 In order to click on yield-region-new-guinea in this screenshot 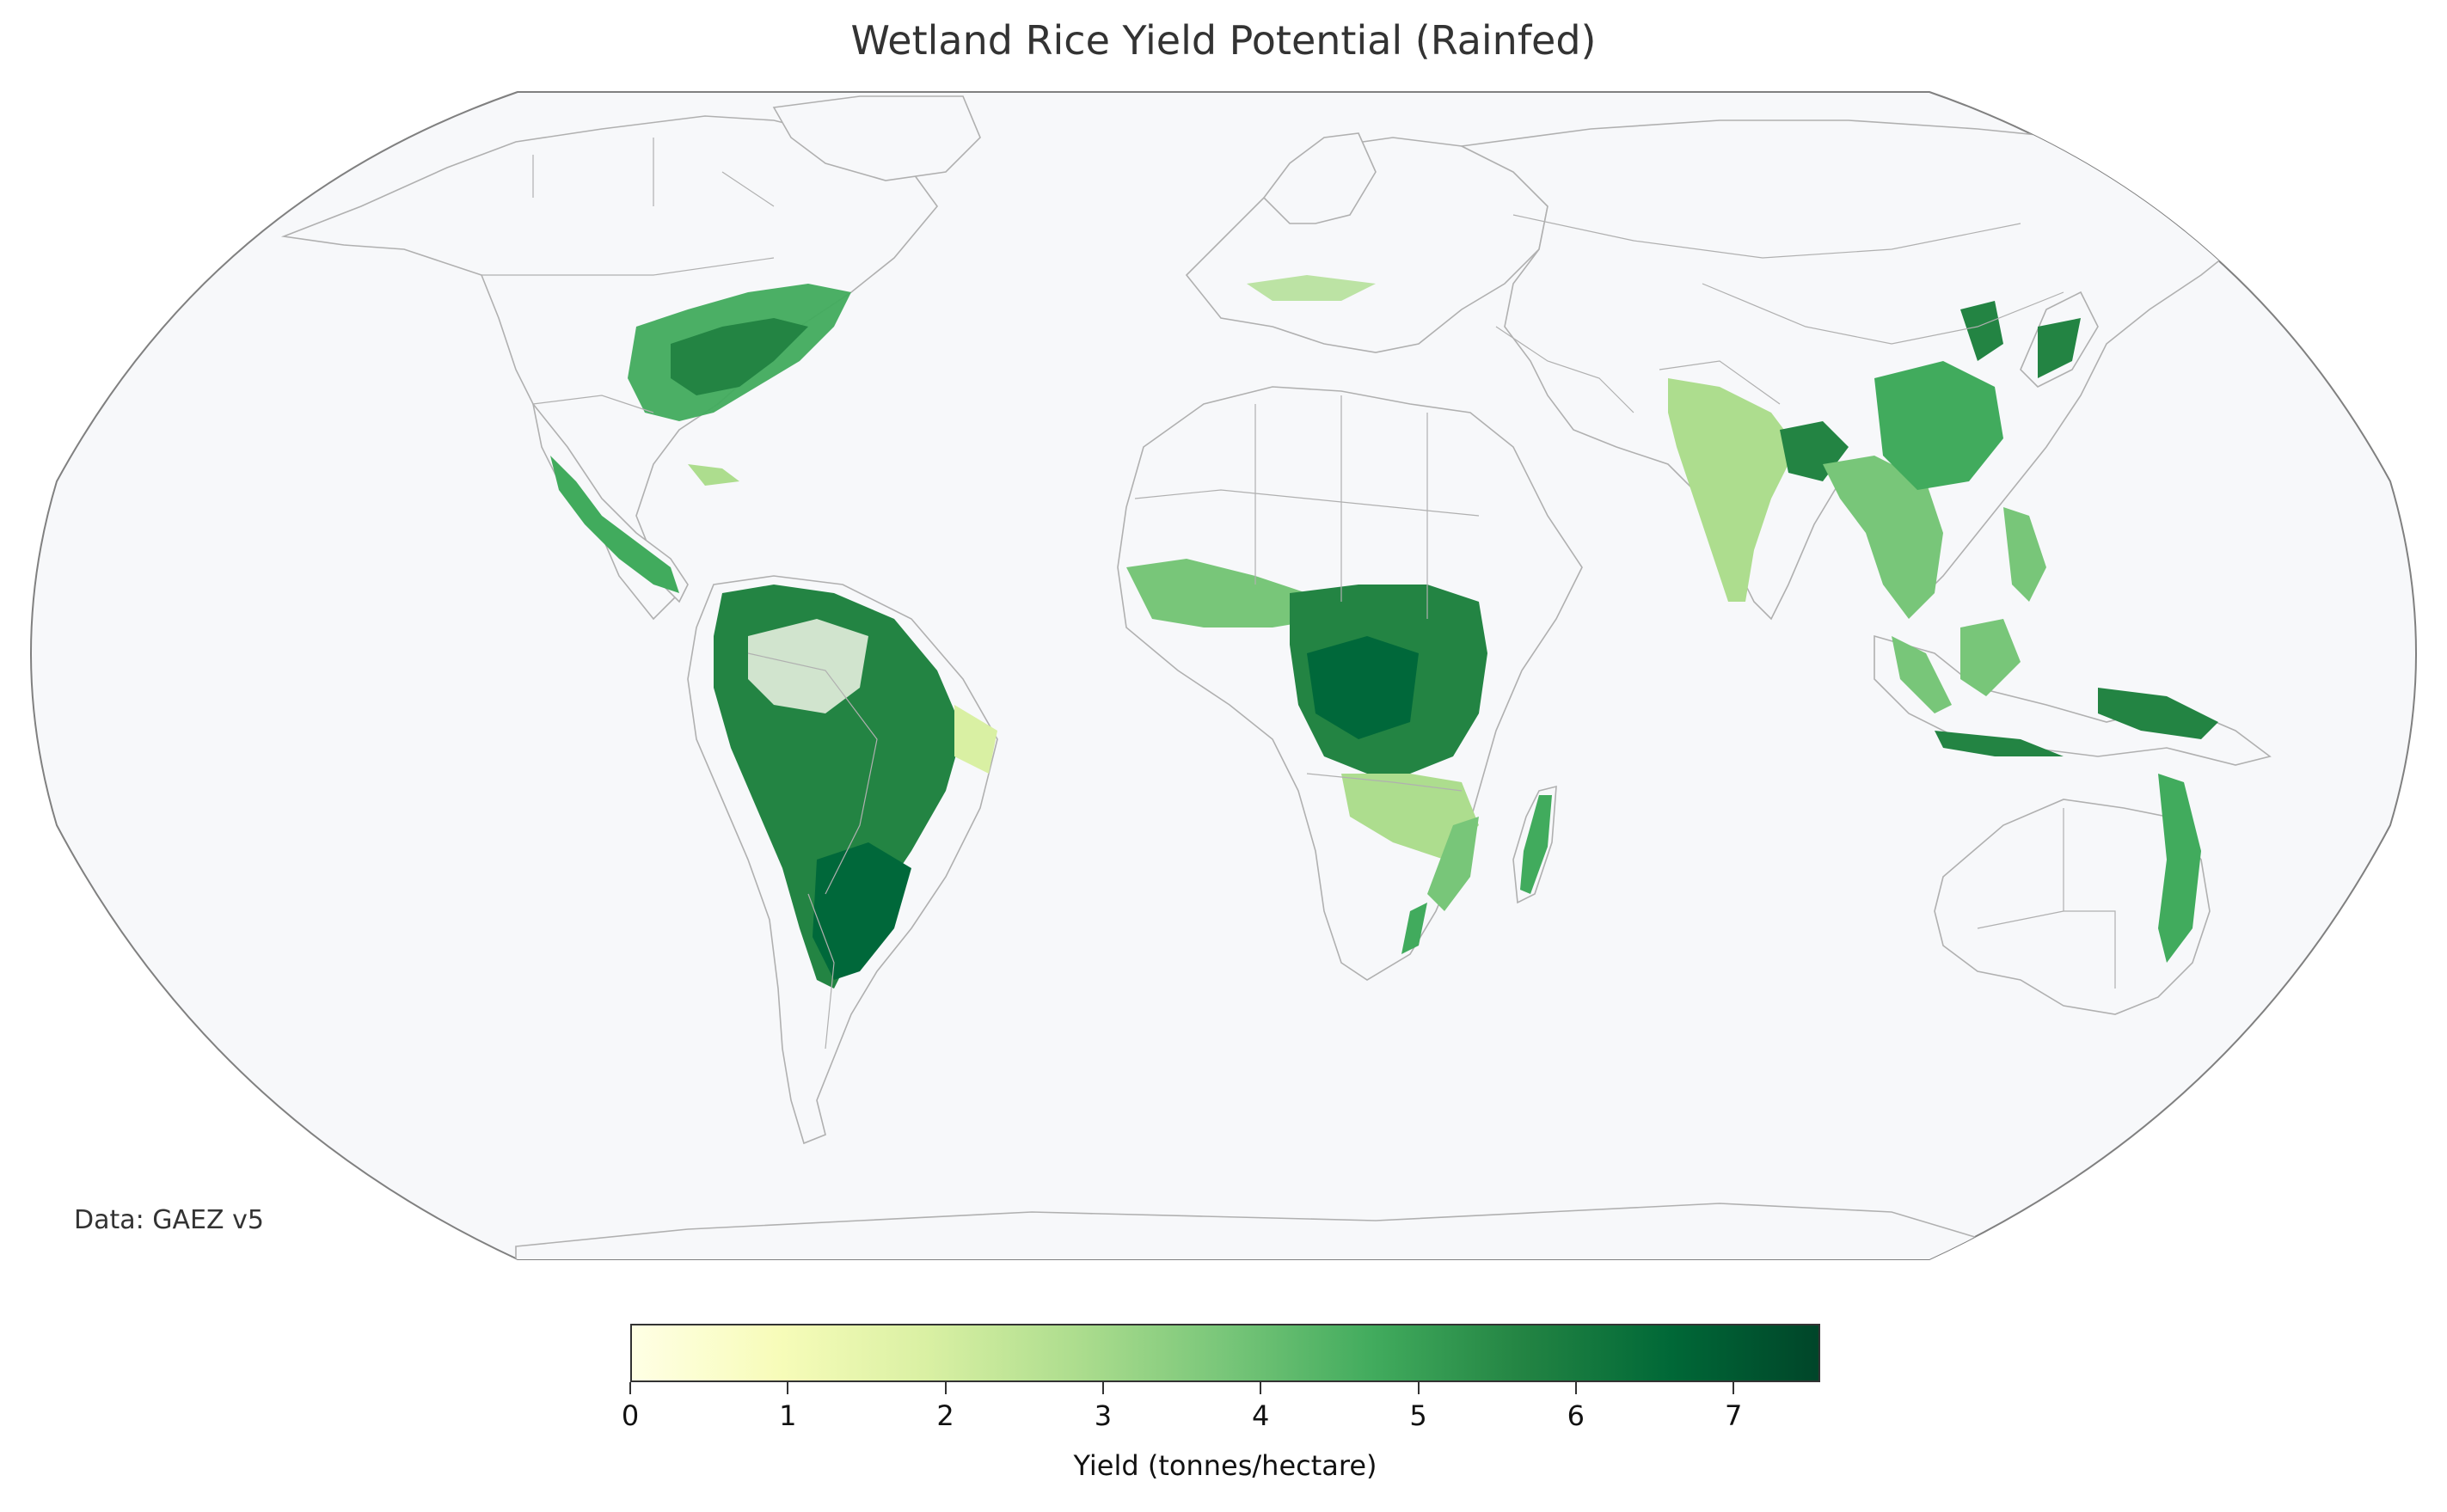, I will do `click(2158, 713)`.